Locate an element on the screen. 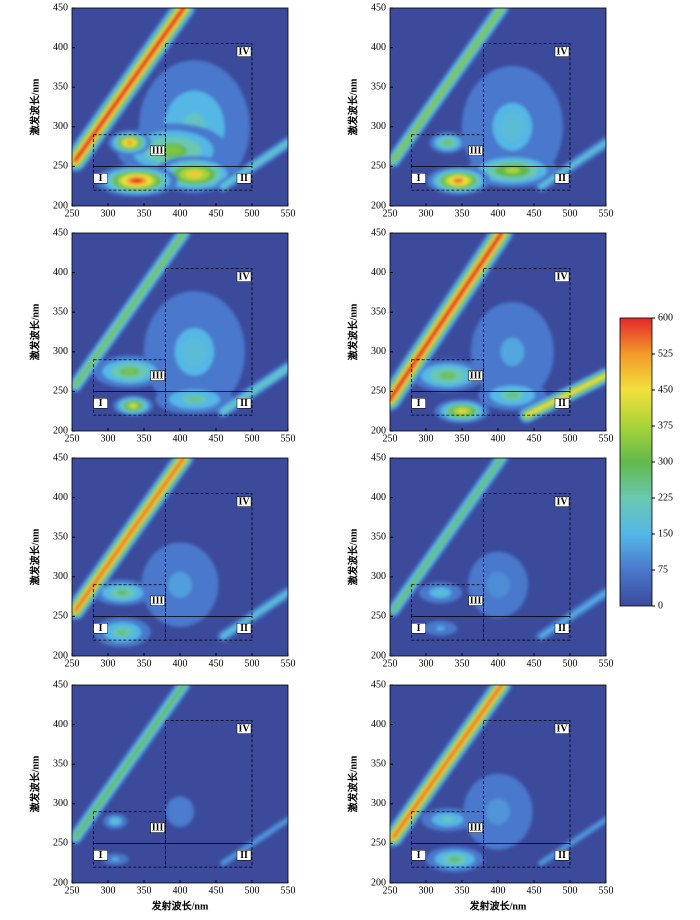  colorbar-tick-label: 0 is located at coordinates (660, 605).